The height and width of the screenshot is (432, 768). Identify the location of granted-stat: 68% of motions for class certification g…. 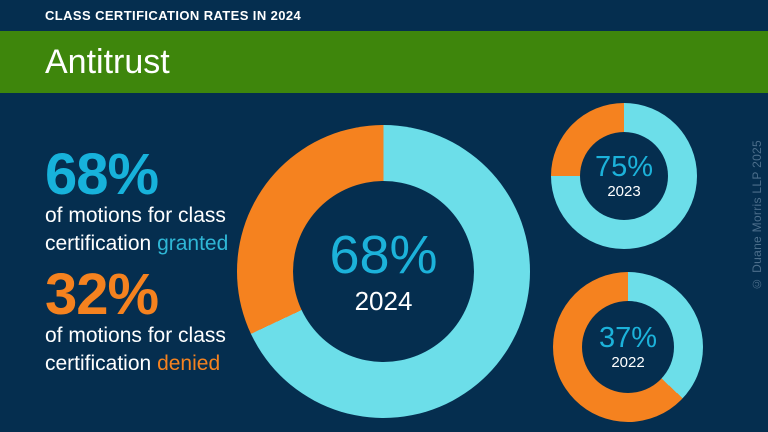
(152, 200).